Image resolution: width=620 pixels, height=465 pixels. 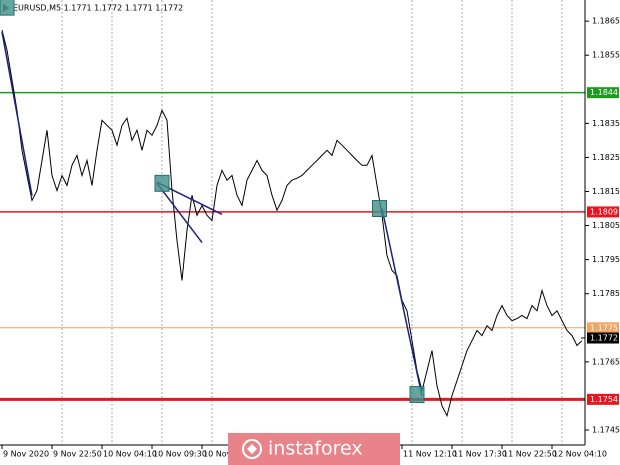 I want to click on level-label: 1.1775, so click(x=604, y=327).